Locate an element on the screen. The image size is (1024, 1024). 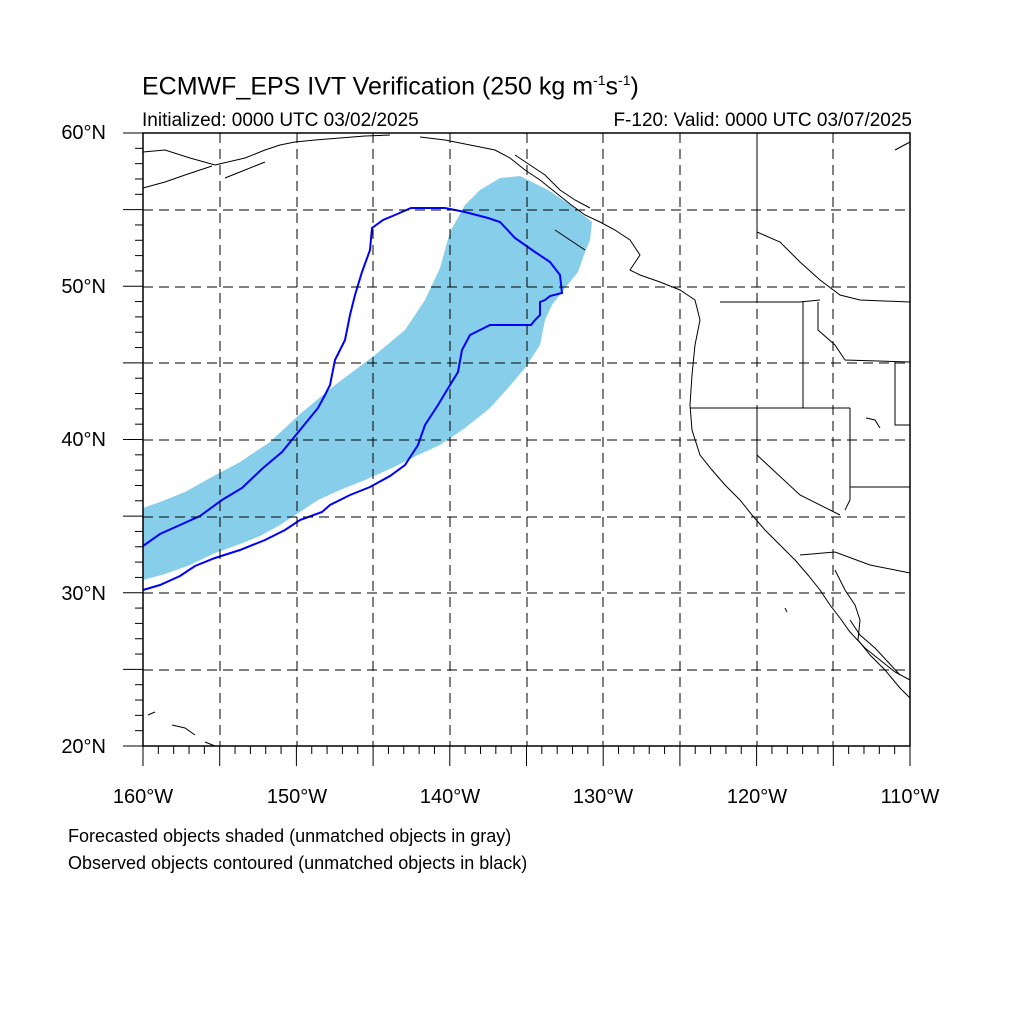
lat-label-60: 60°N is located at coordinates (83, 133).